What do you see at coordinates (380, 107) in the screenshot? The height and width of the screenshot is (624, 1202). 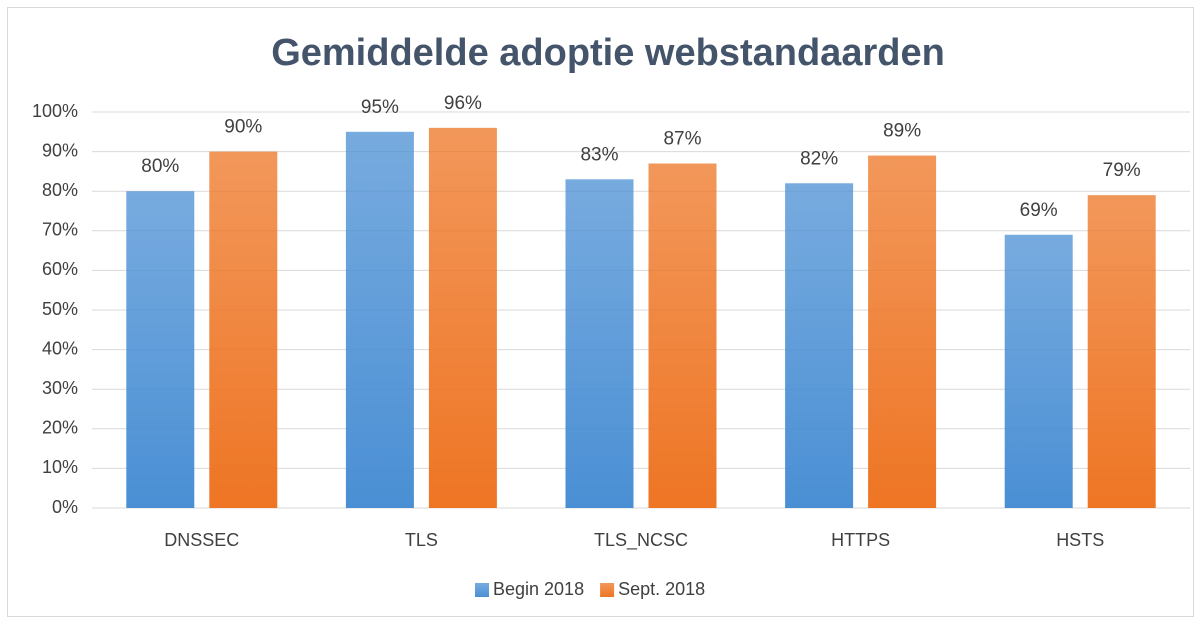 I see `value-label: 95%` at bounding box center [380, 107].